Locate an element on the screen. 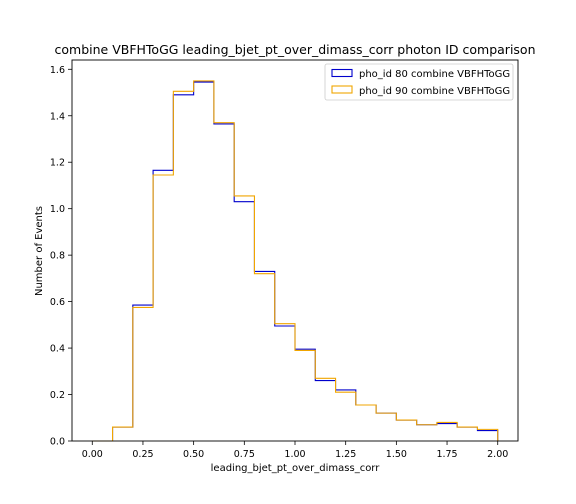 The height and width of the screenshot is (504, 576). y-tick-label: 1.6 is located at coordinates (57, 70).